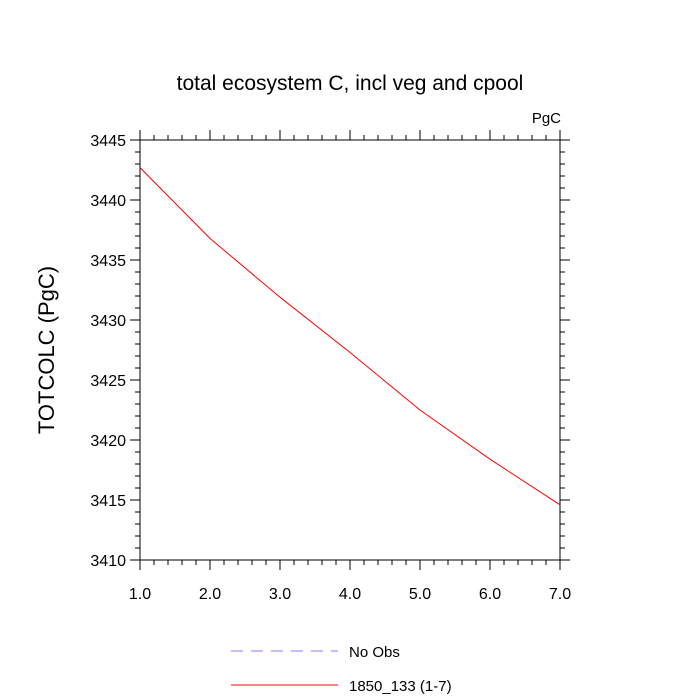 The image size is (700, 700). Describe the element at coordinates (280, 594) in the screenshot. I see `x-tick-label: 3.0` at that location.